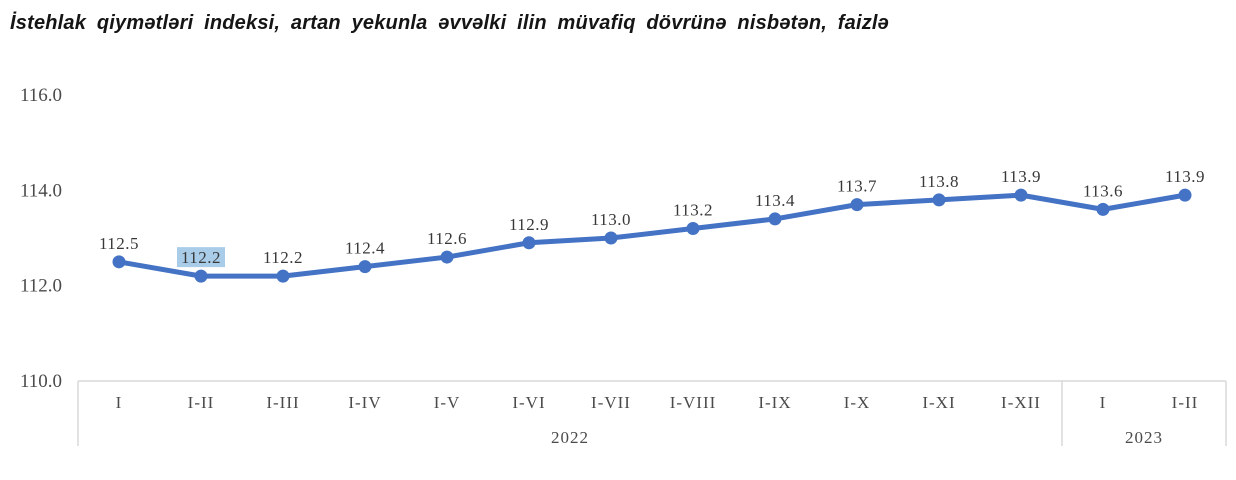 The height and width of the screenshot is (480, 1236). Describe the element at coordinates (41, 381) in the screenshot. I see `y-axis-tick-label: 110.0` at that location.